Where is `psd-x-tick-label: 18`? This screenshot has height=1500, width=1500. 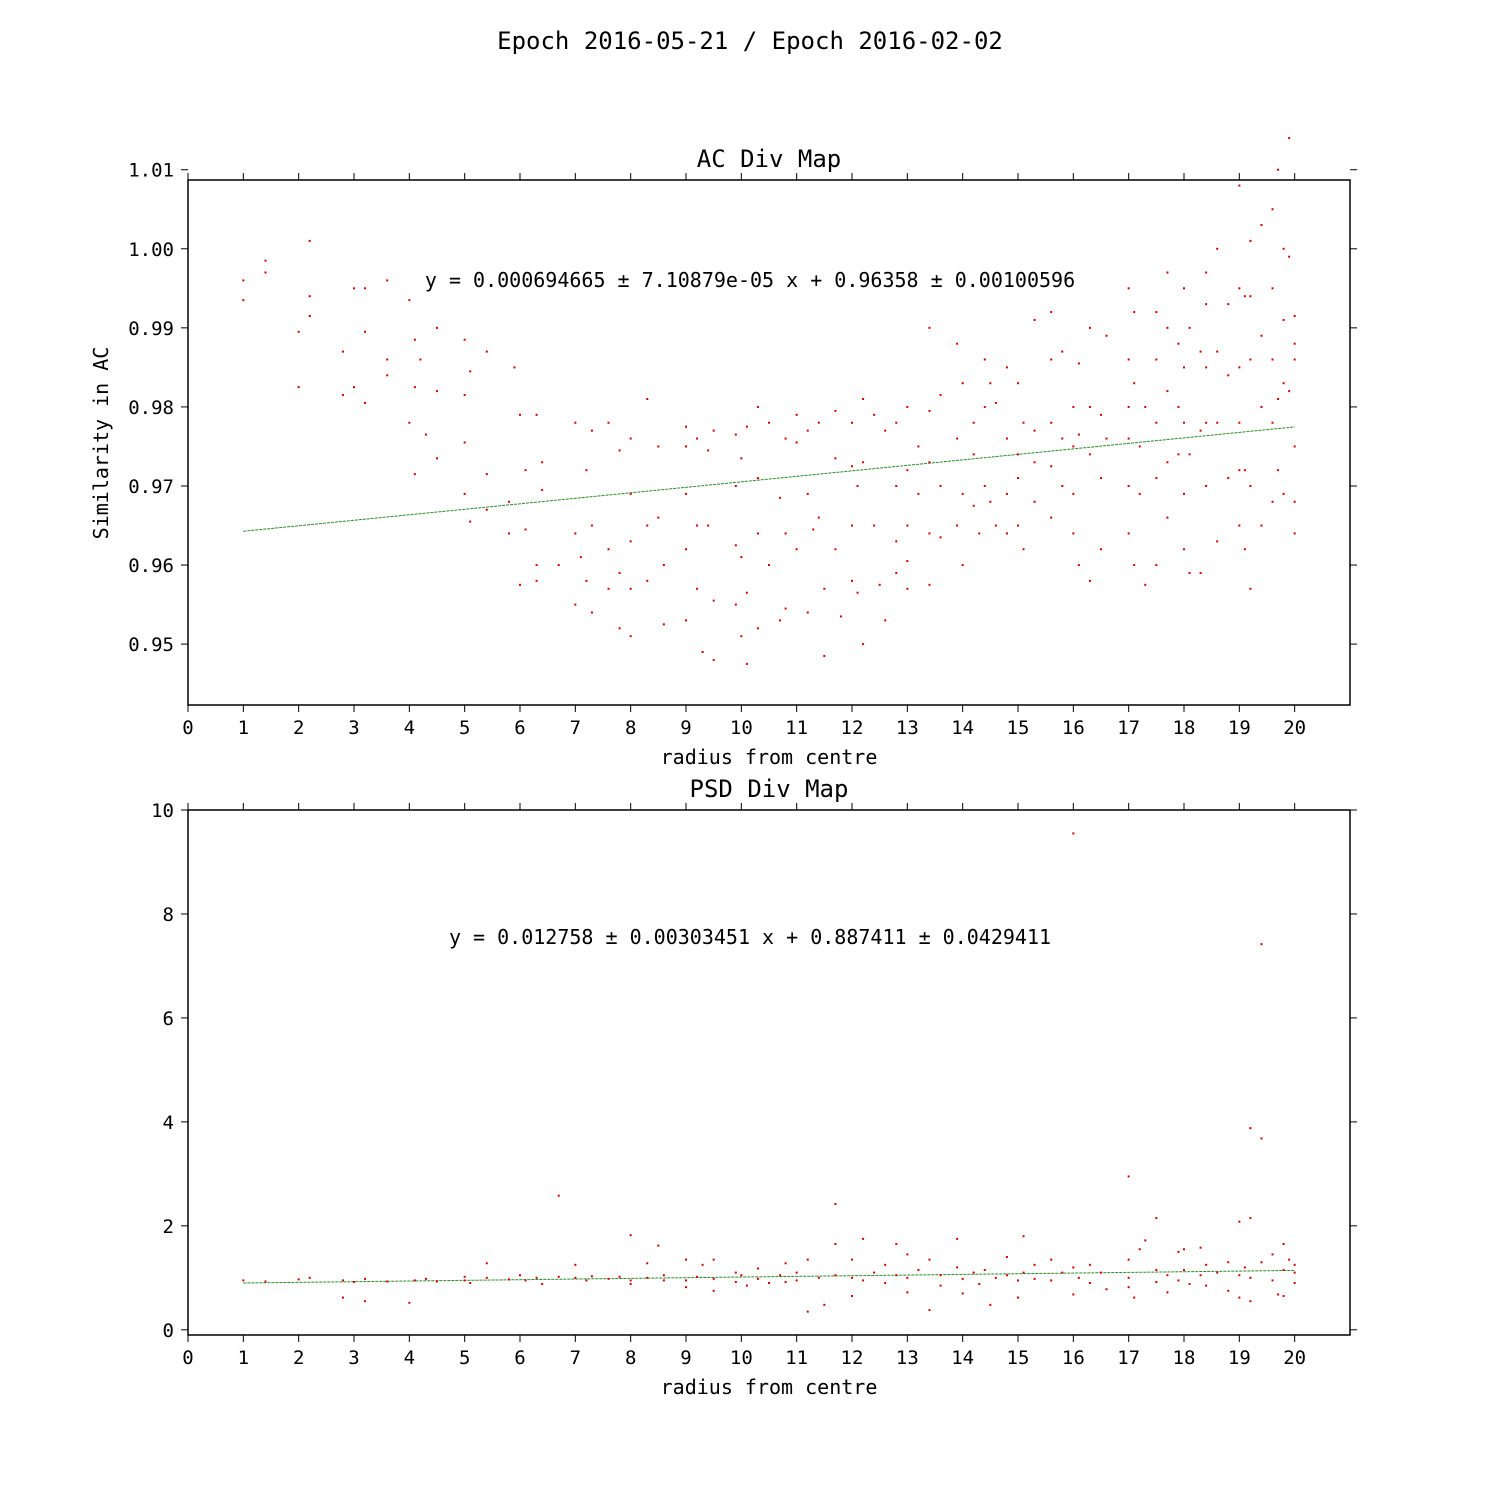 psd-x-tick-label: 18 is located at coordinates (1184, 1358).